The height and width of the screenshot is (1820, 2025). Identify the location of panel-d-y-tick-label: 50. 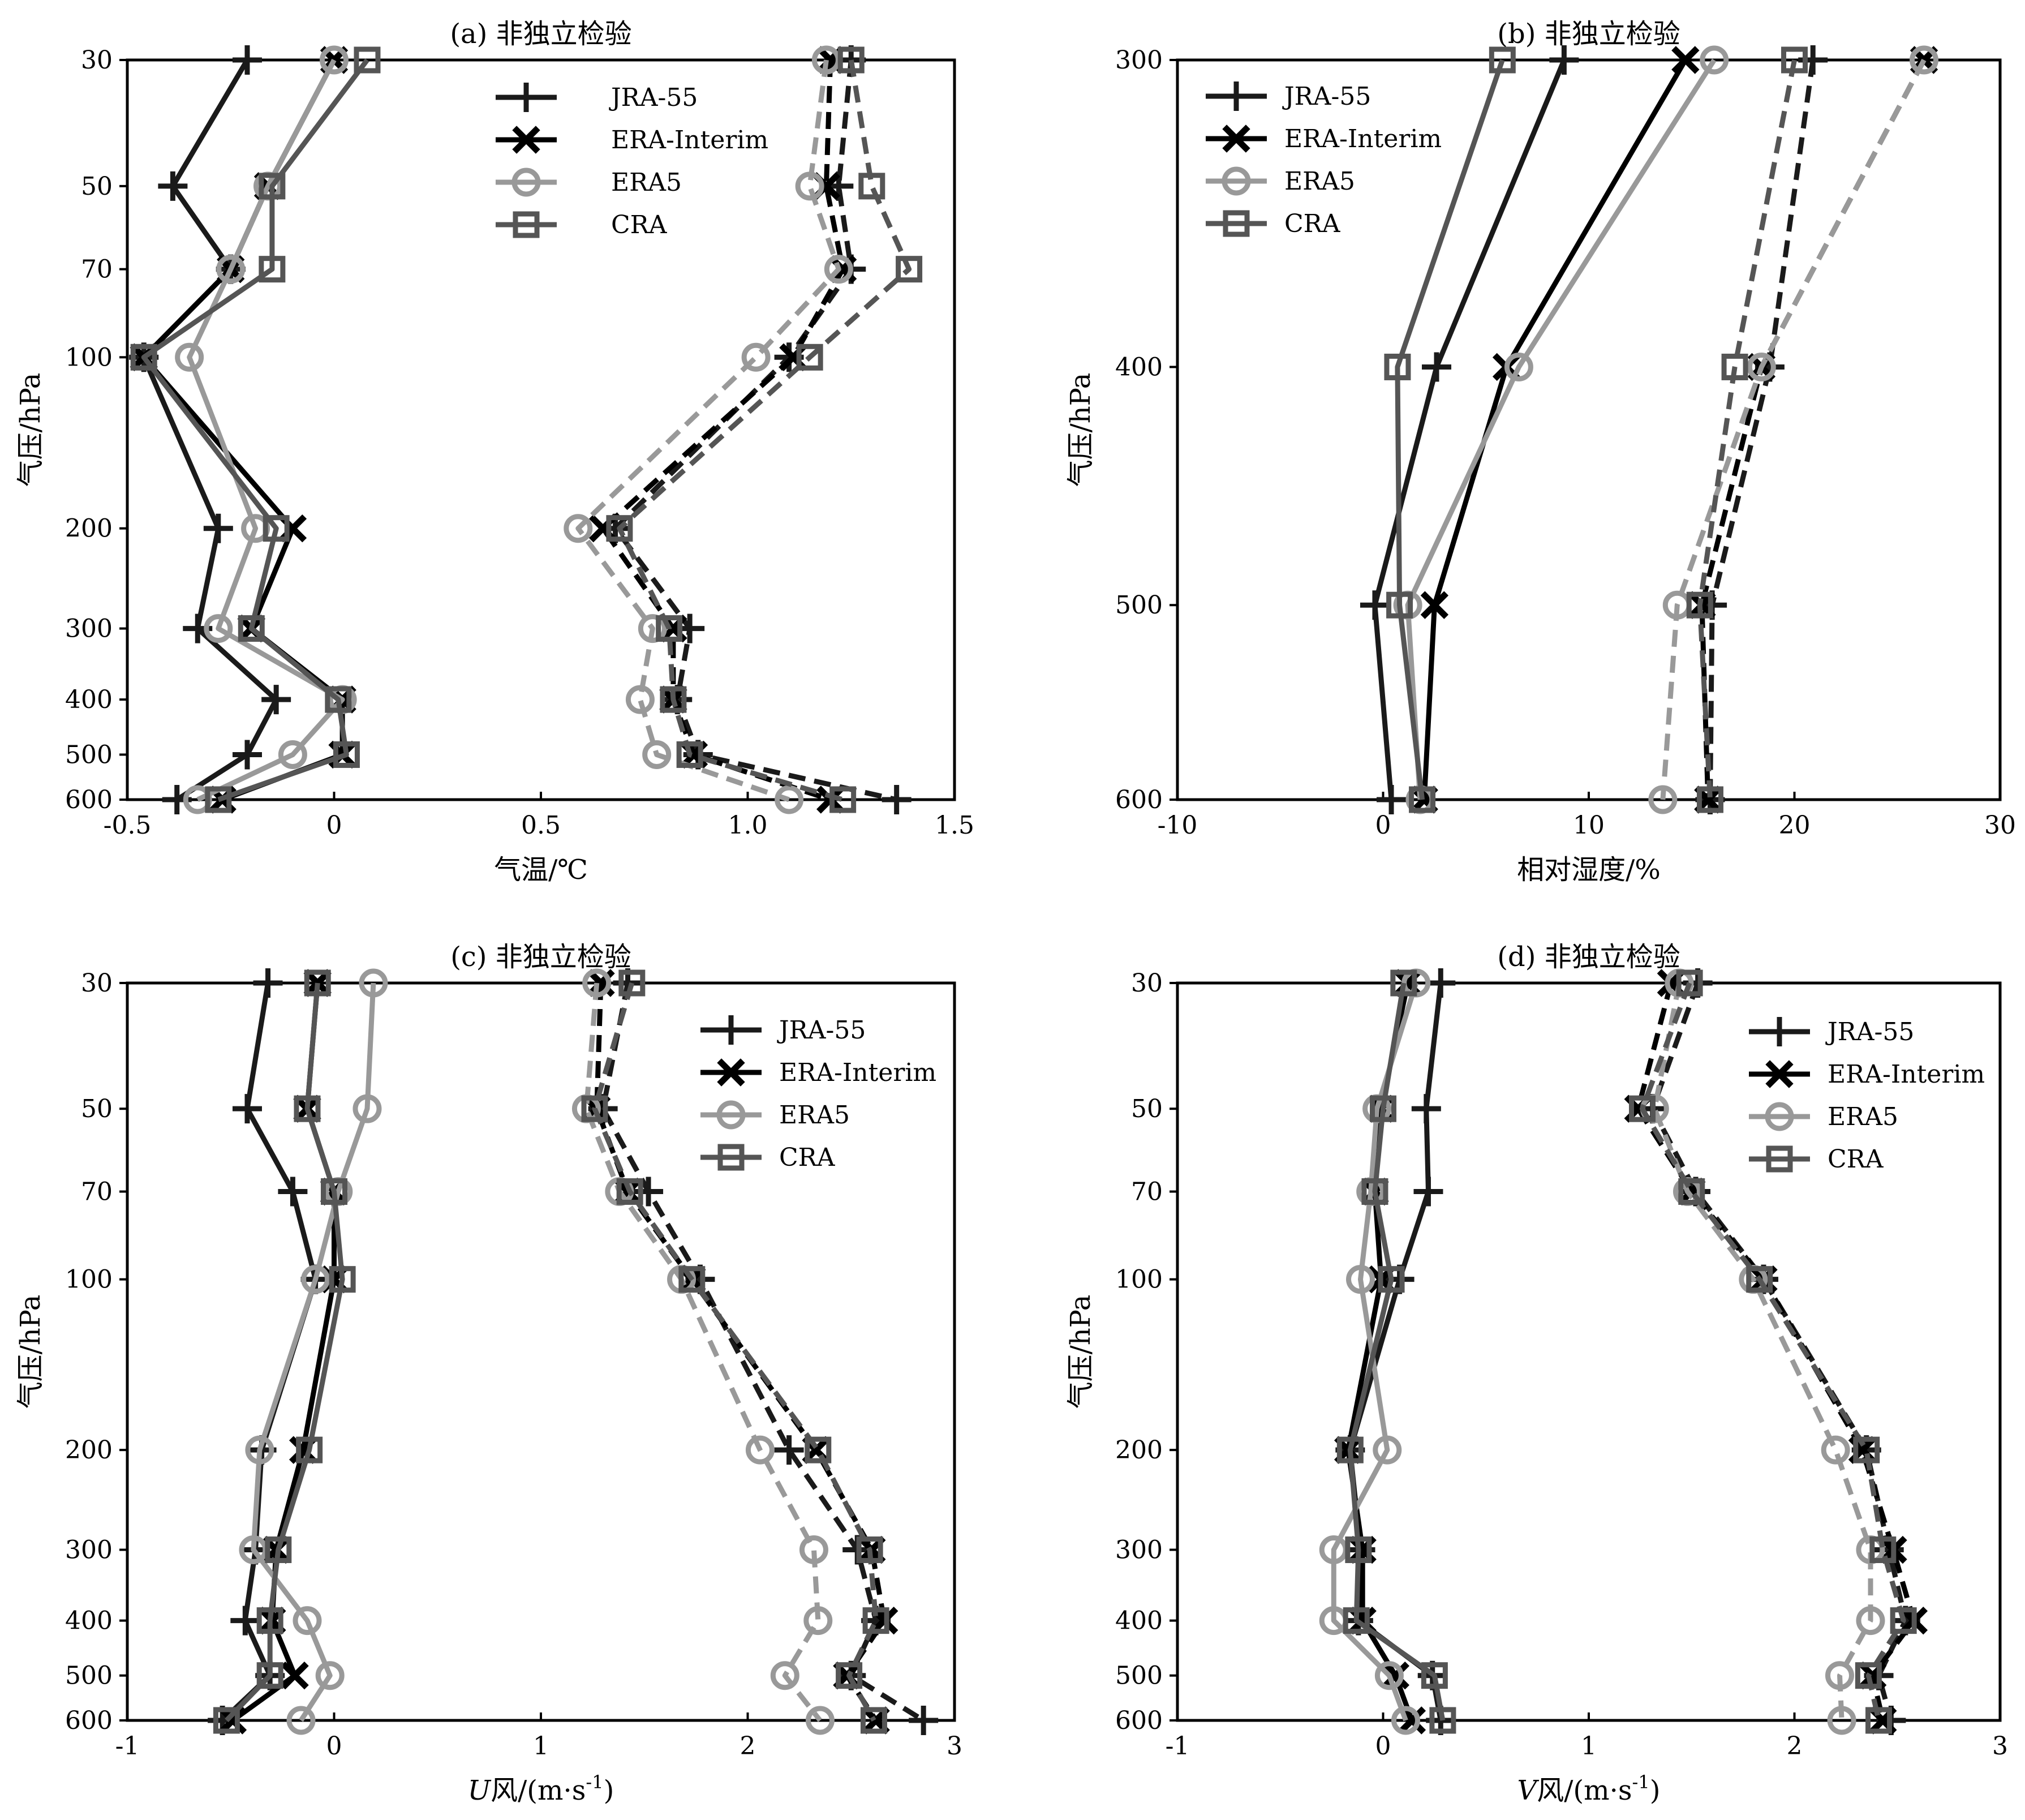
(1147, 1108).